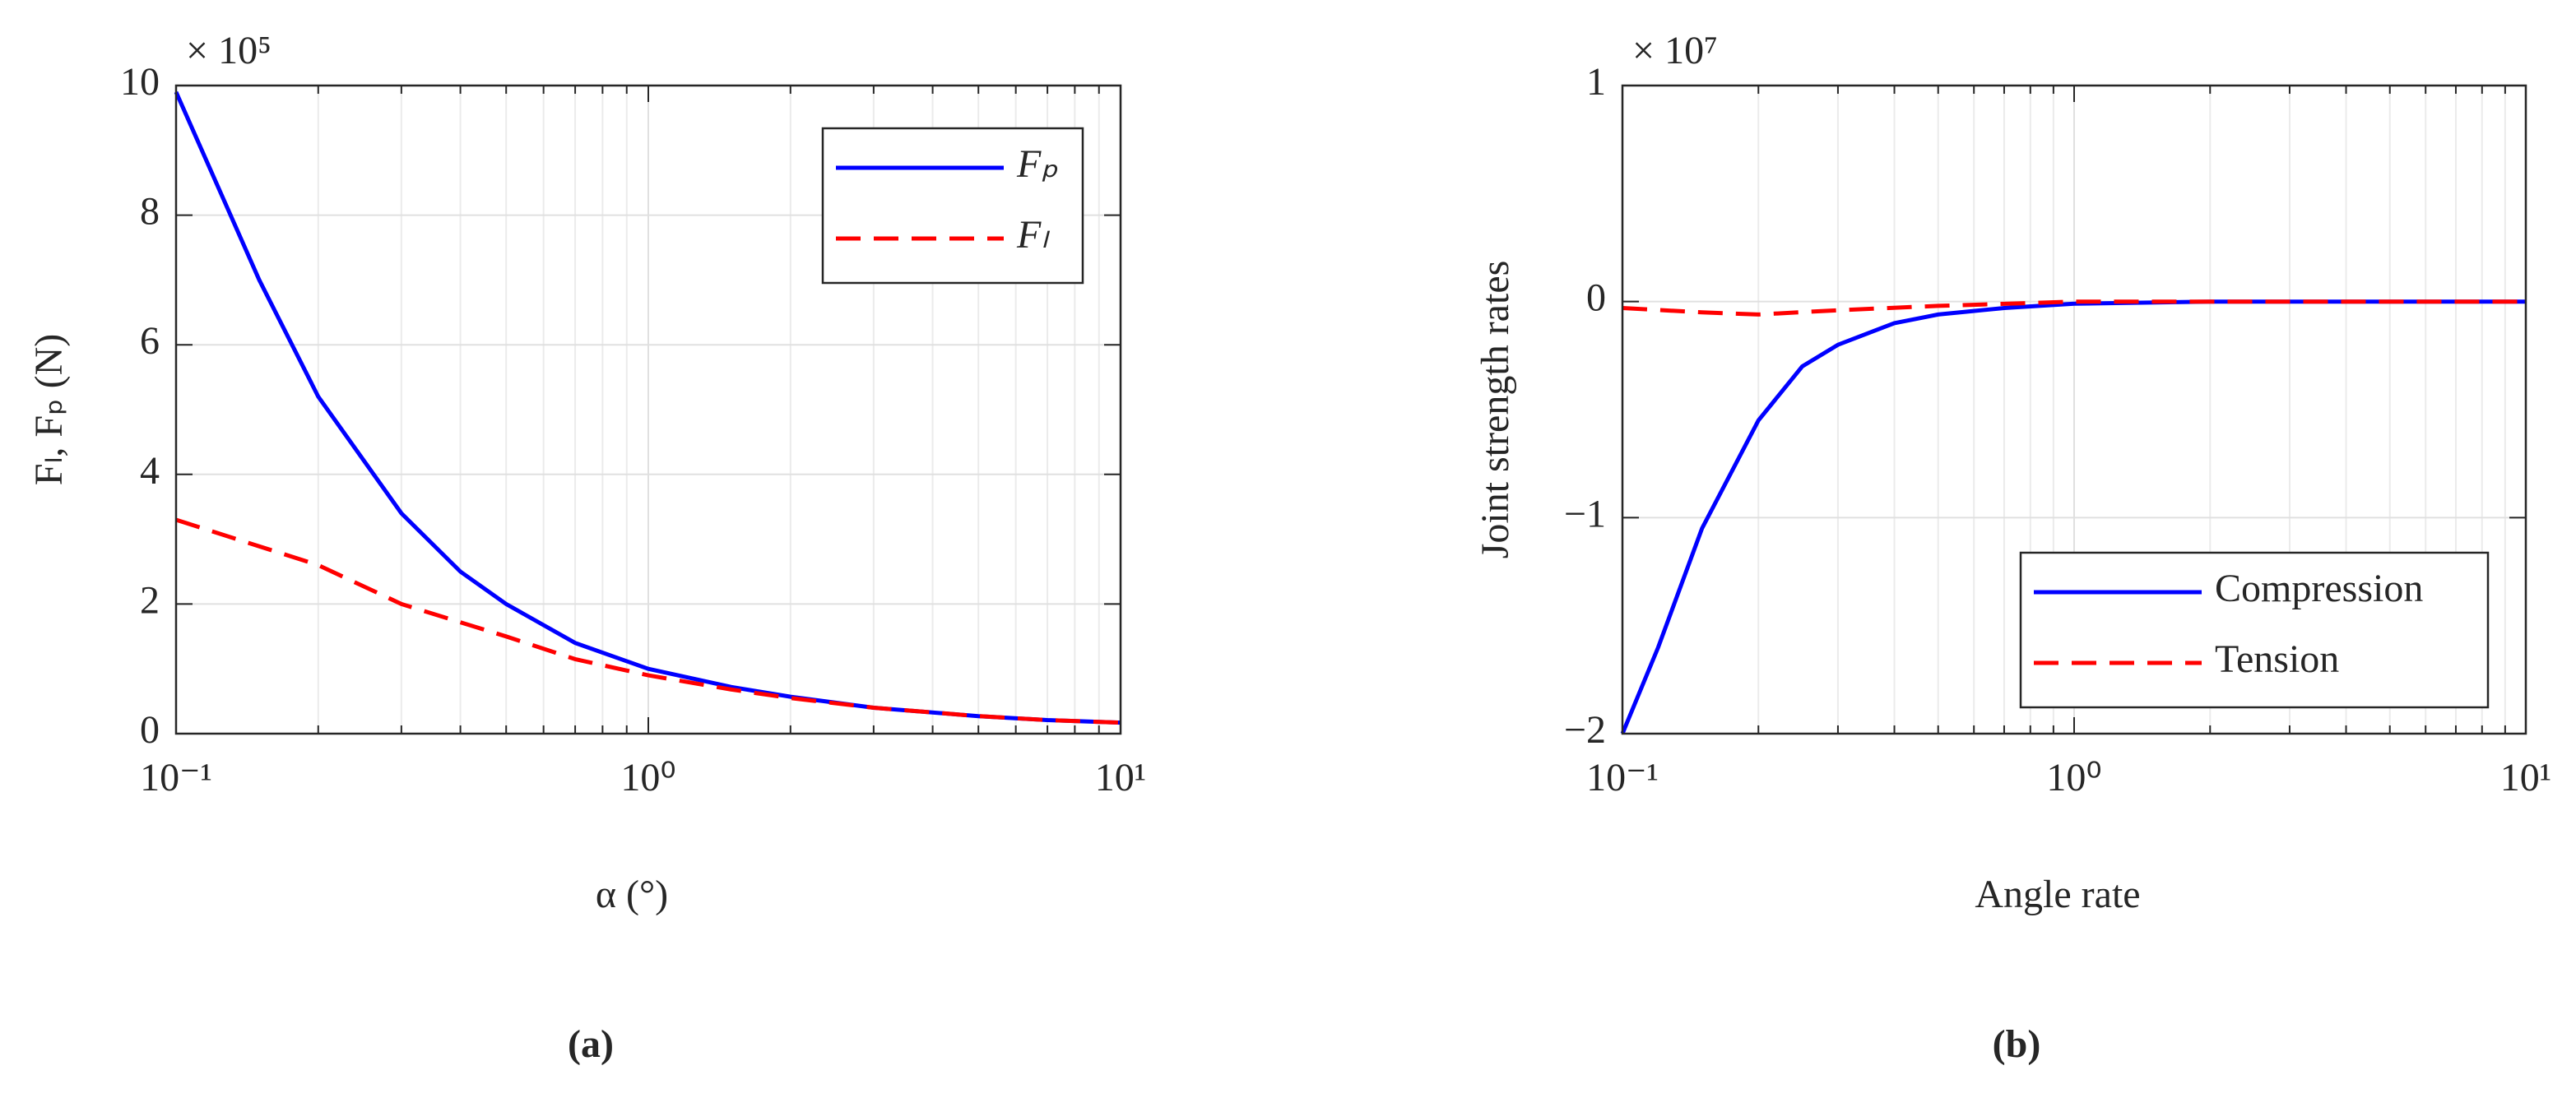 This screenshot has height=1098, width=2576. Describe the element at coordinates (49, 410) in the screenshot. I see `y-axis-label: Fₗ, Fₚ (N)` at that location.